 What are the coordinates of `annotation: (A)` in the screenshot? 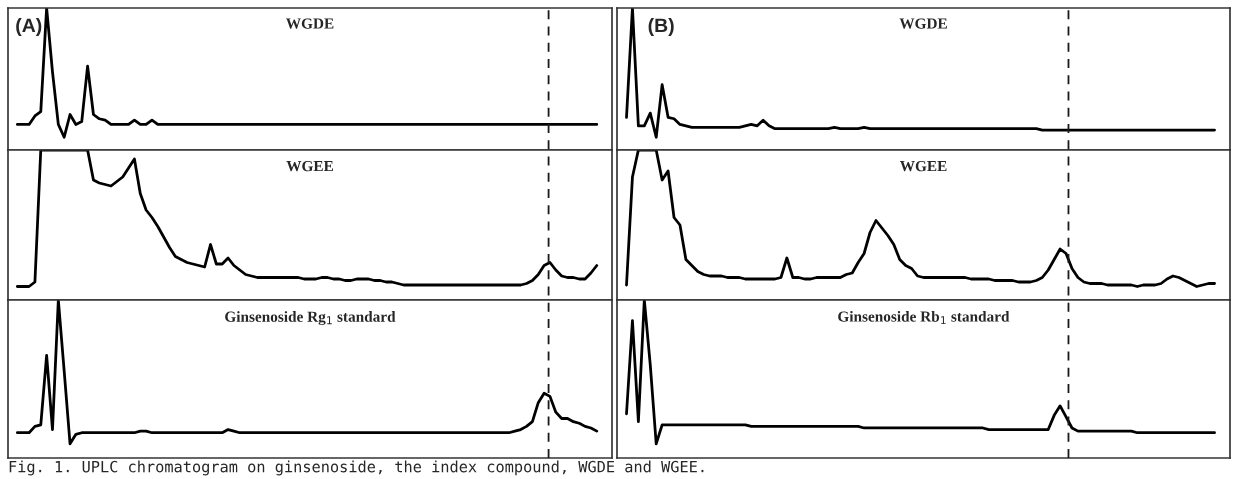 It's located at (29, 27).